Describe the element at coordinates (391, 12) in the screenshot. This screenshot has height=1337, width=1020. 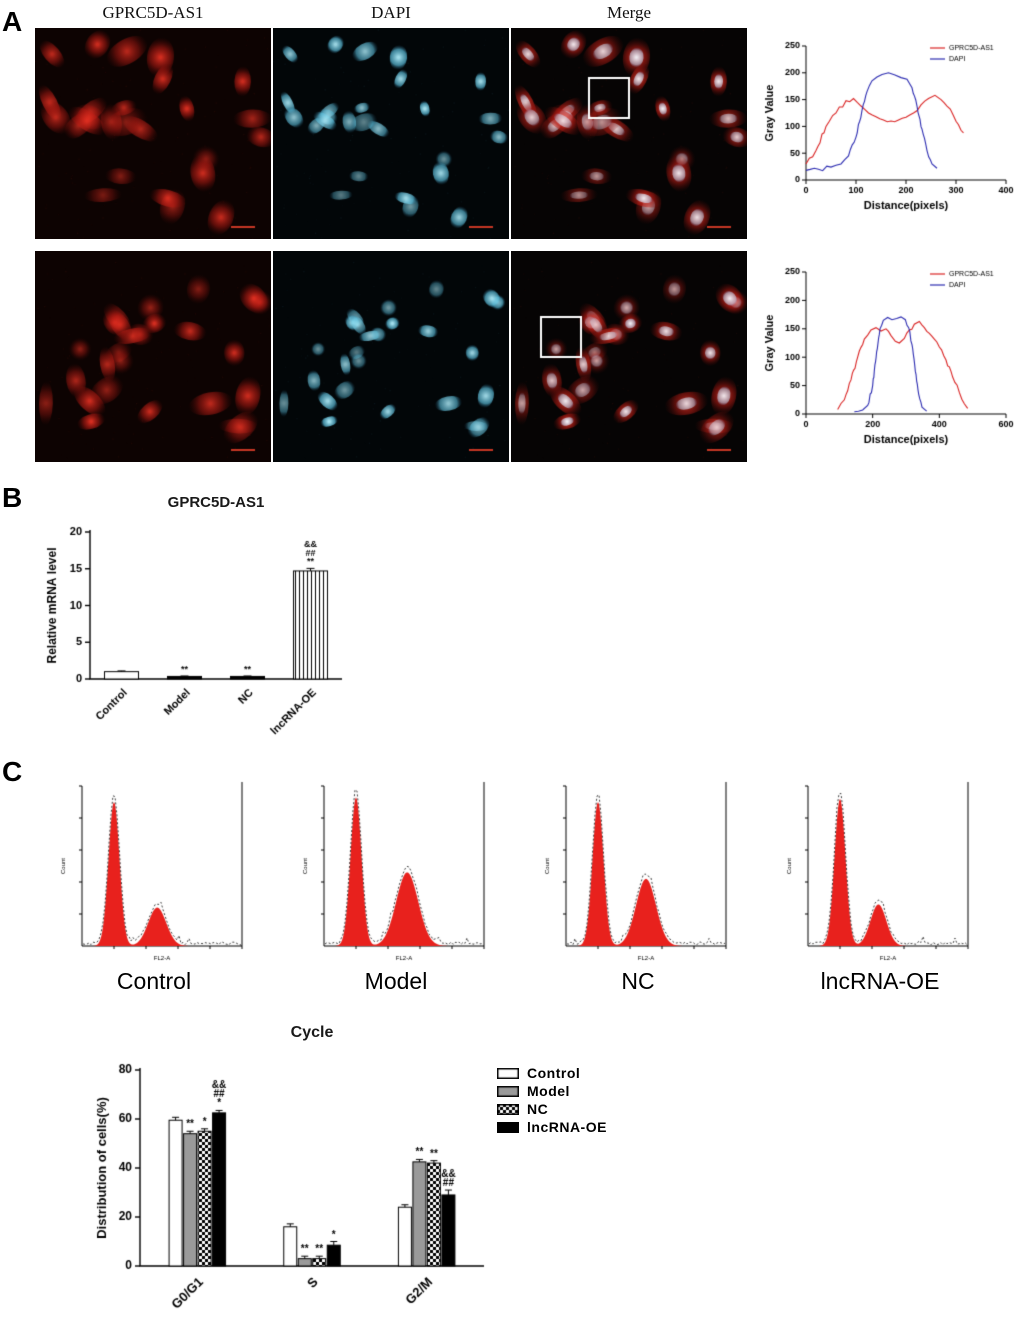
I see `column-header-dapi: DAPI` at that location.